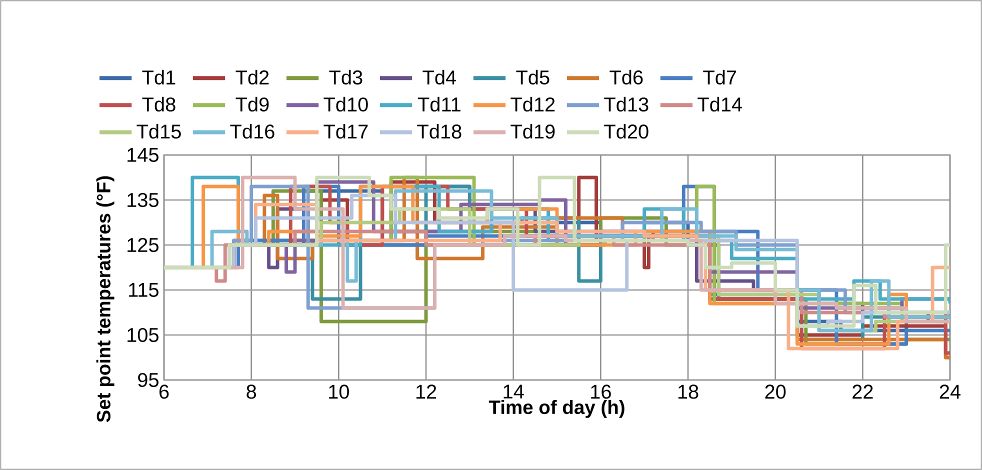 The height and width of the screenshot is (470, 982). Describe the element at coordinates (143, 155) in the screenshot. I see `y-tick-label: 145` at that location.